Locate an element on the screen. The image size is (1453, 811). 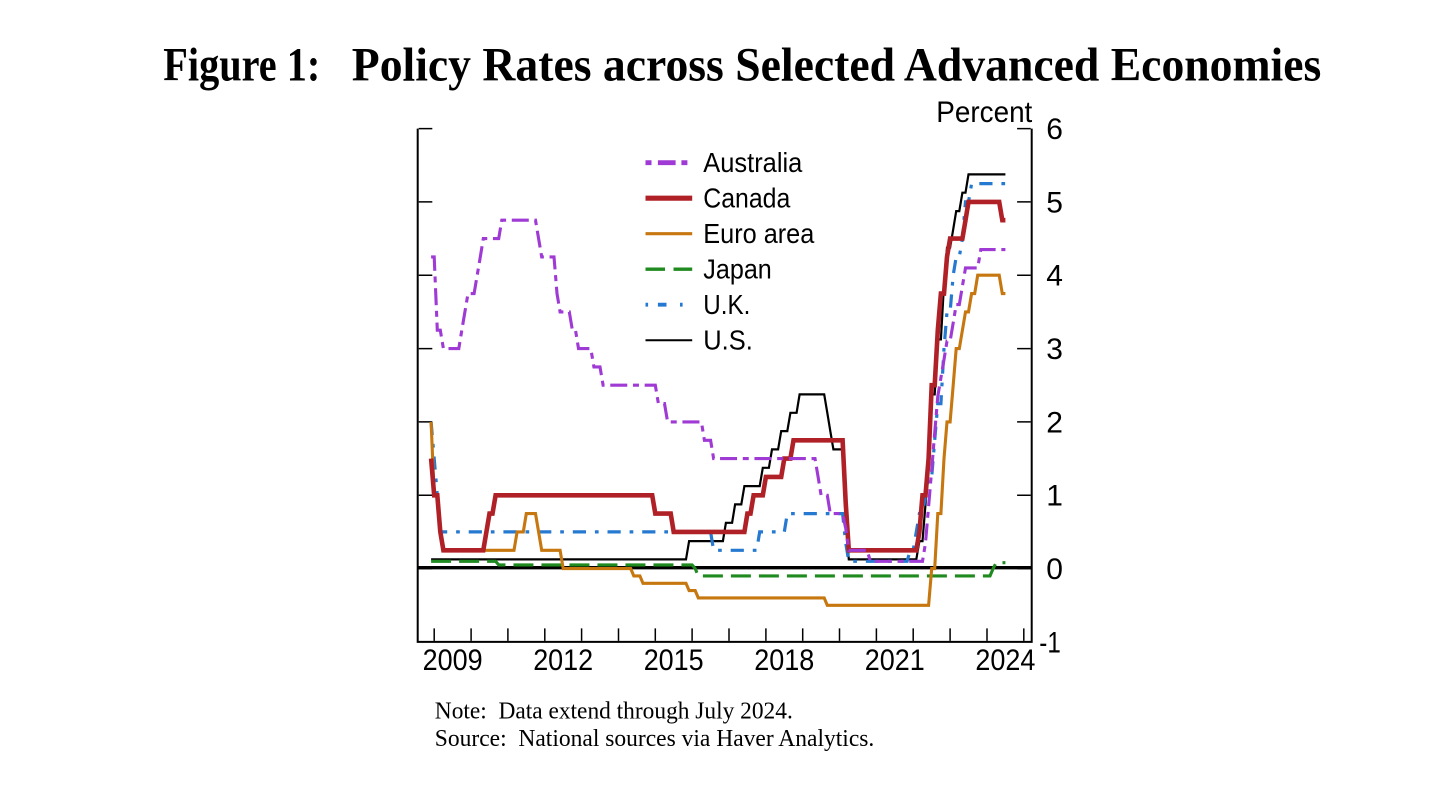
svg-text: Australia is located at coordinates (753, 162).